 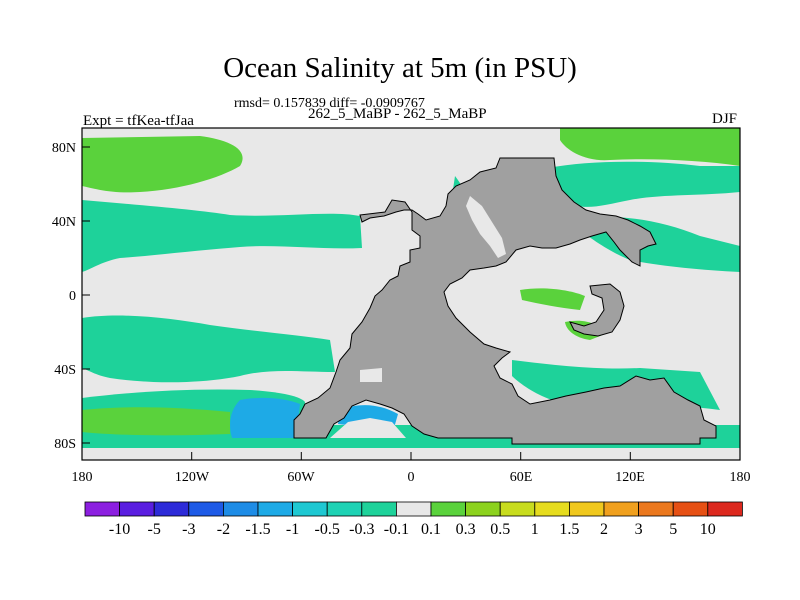 I want to click on lon-label-0: 0, so click(x=411, y=477).